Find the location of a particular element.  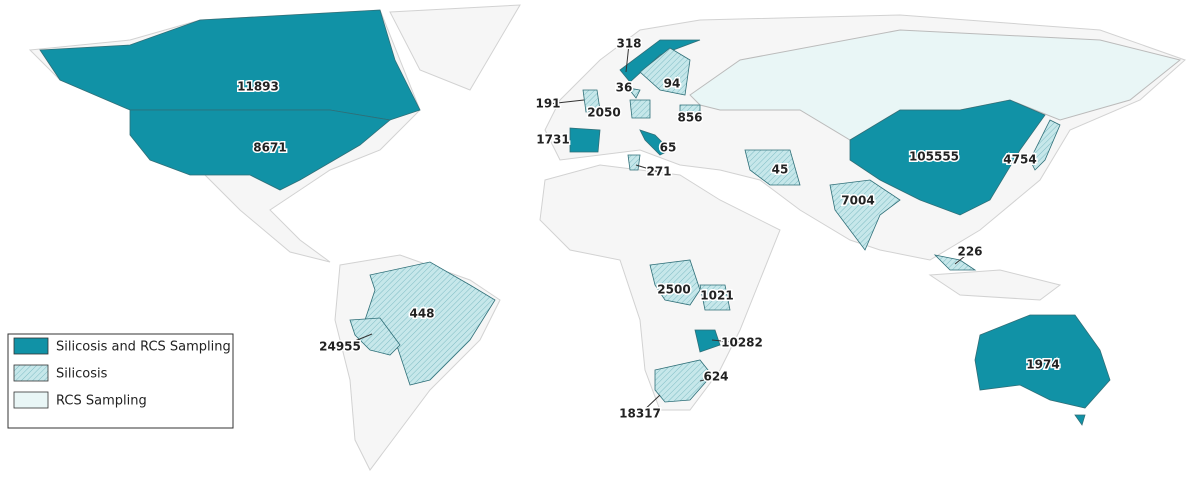

region-label: 10282 is located at coordinates (742, 343).